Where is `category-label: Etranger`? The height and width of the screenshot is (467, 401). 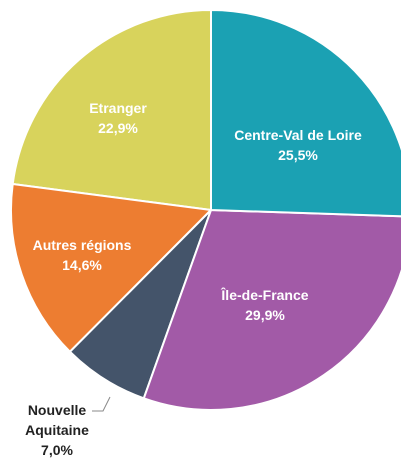
category-label: Etranger is located at coordinates (118, 108).